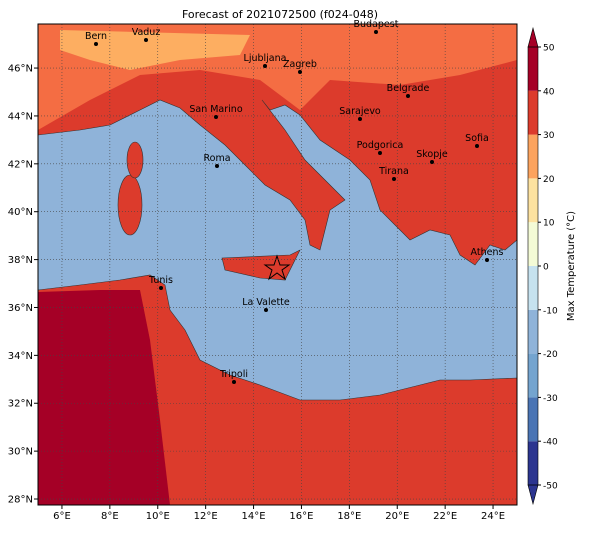 The image size is (592, 533). Describe the element at coordinates (397, 516) in the screenshot. I see `x-tick-label: 20°E` at that location.